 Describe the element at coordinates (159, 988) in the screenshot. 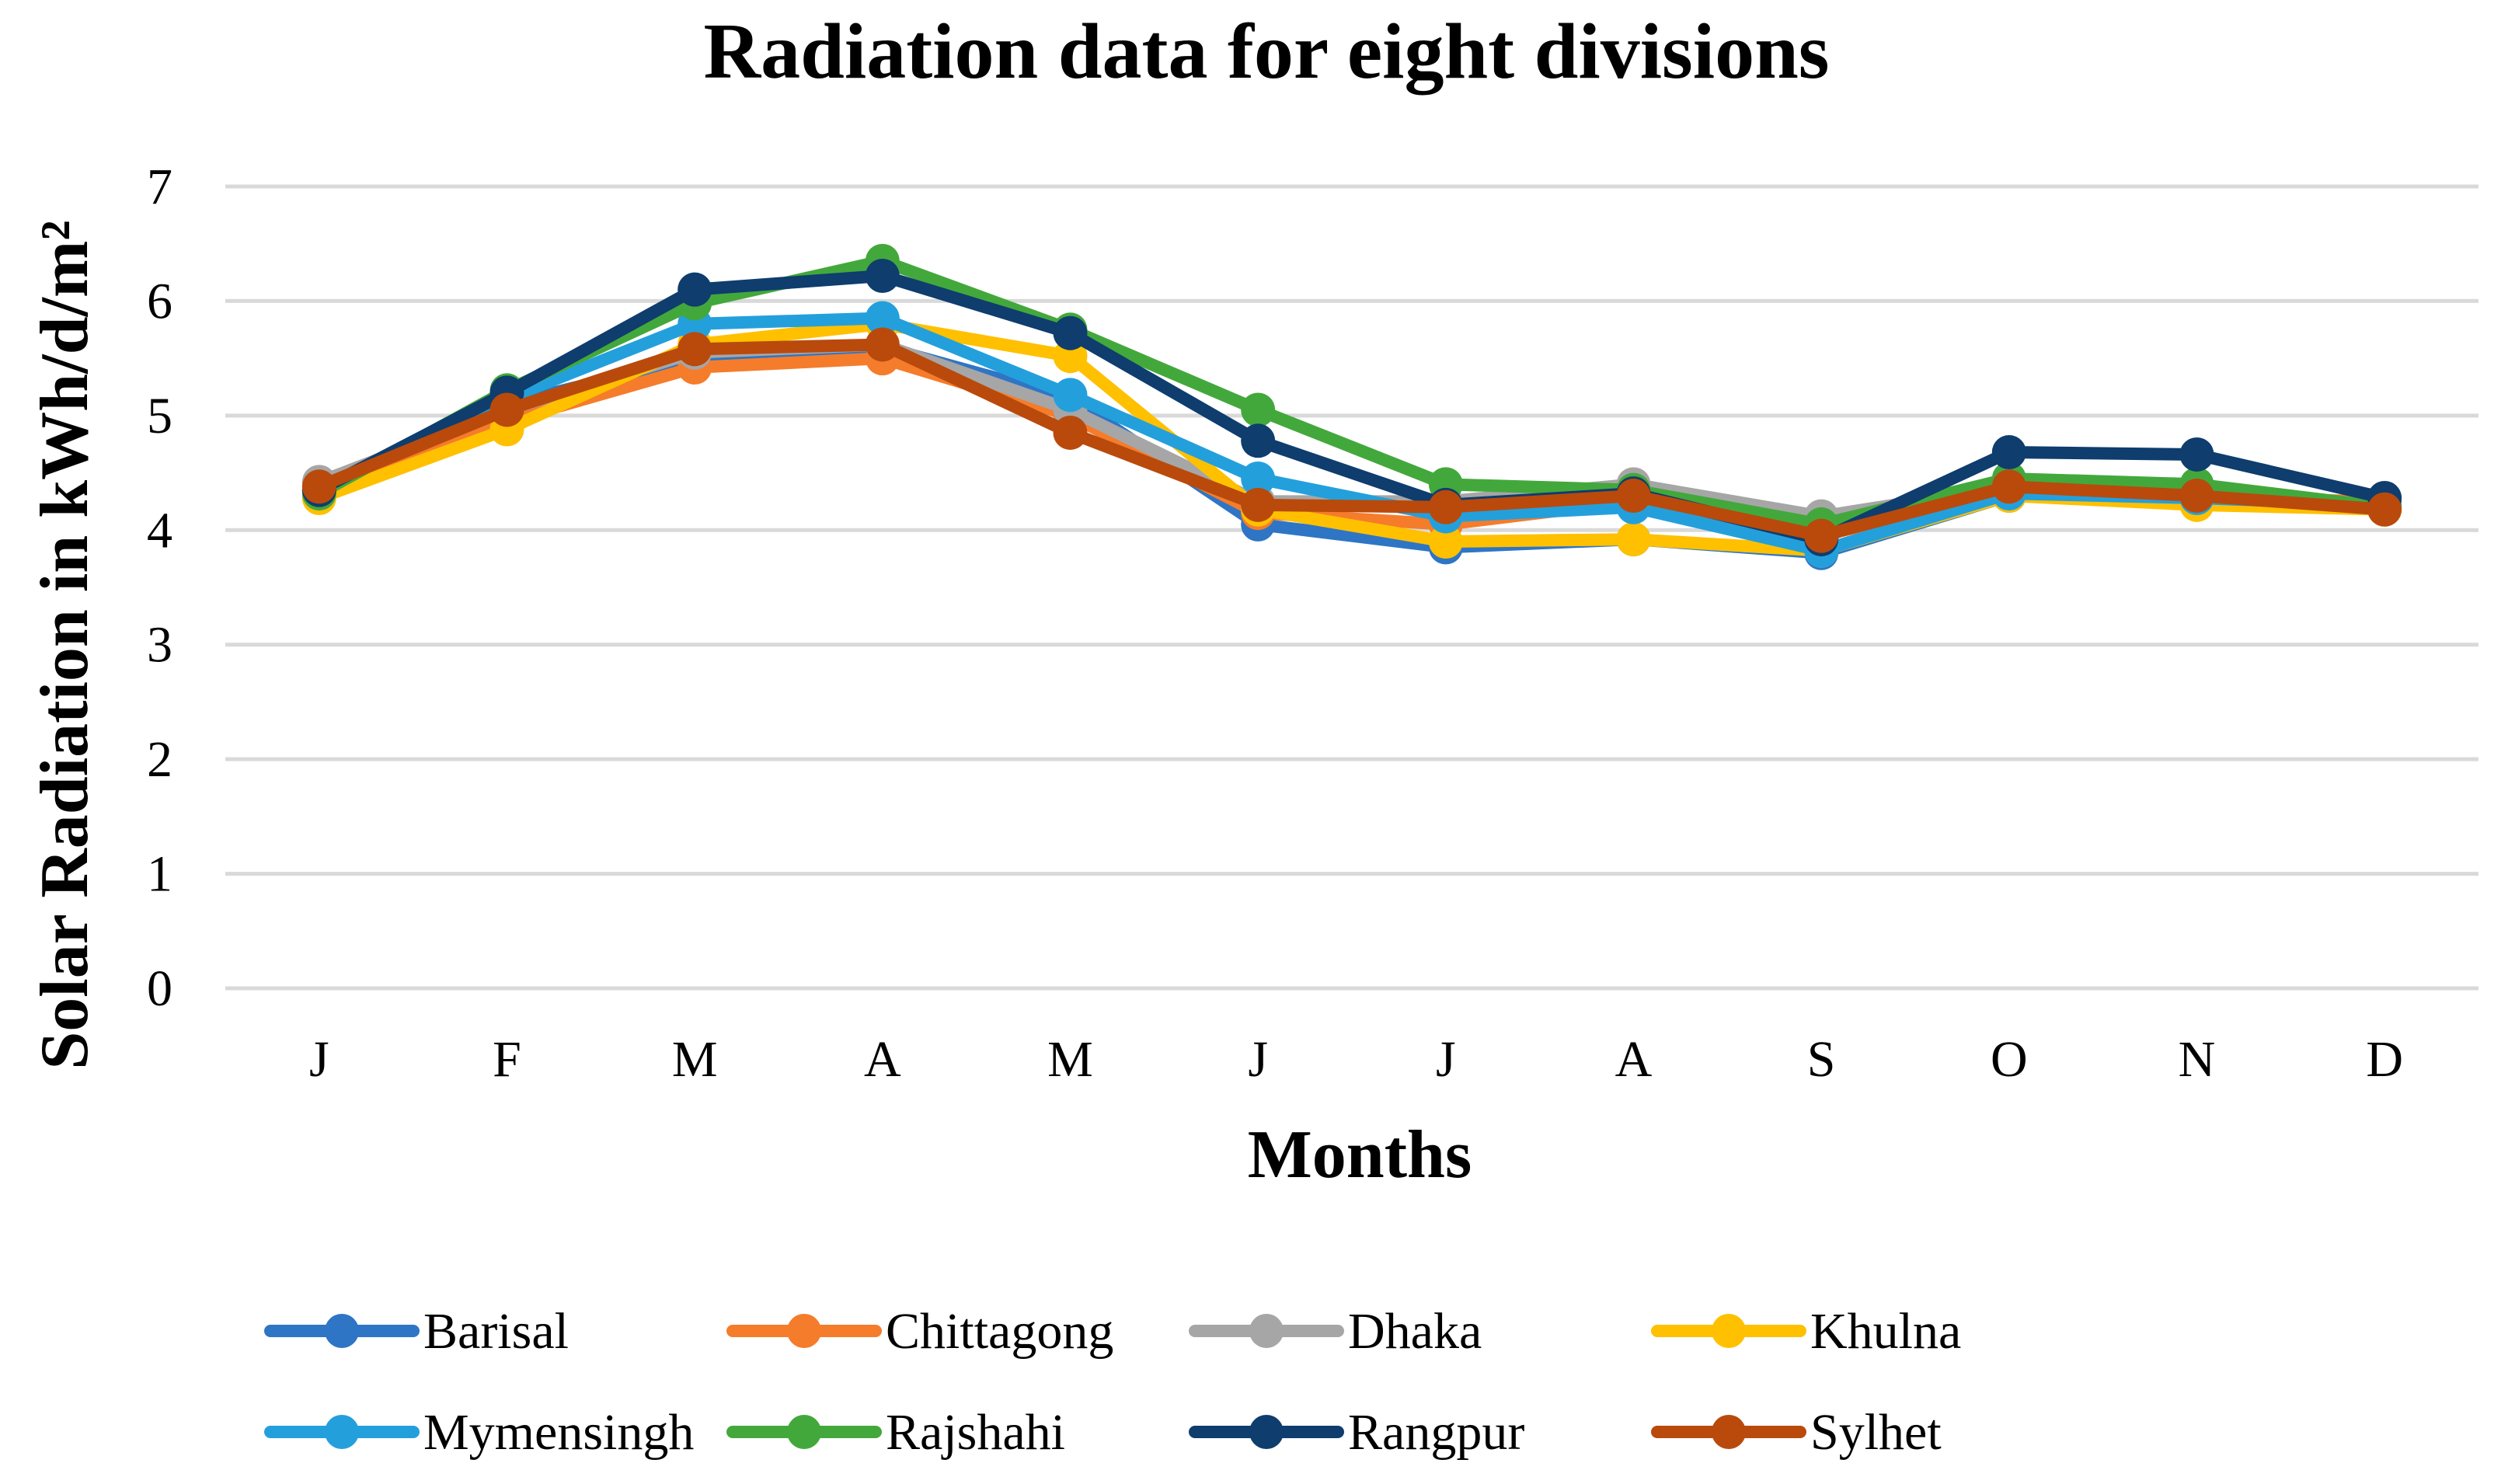

I see `y-tick-label: 0` at that location.